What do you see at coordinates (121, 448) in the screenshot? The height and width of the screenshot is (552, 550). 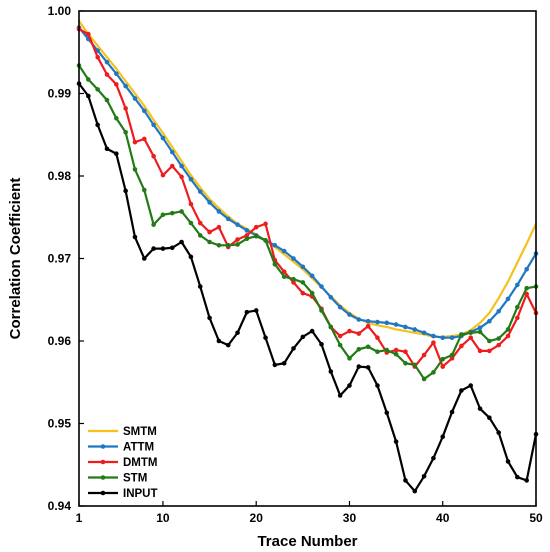 I see `legend-item-attm: ATTM` at bounding box center [121, 448].